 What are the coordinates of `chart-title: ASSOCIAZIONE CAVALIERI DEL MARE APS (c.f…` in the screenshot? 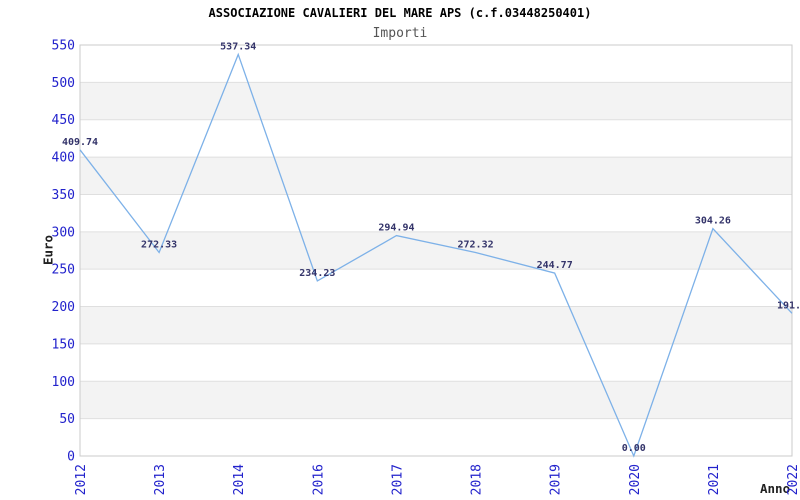 It's located at (400, 13).